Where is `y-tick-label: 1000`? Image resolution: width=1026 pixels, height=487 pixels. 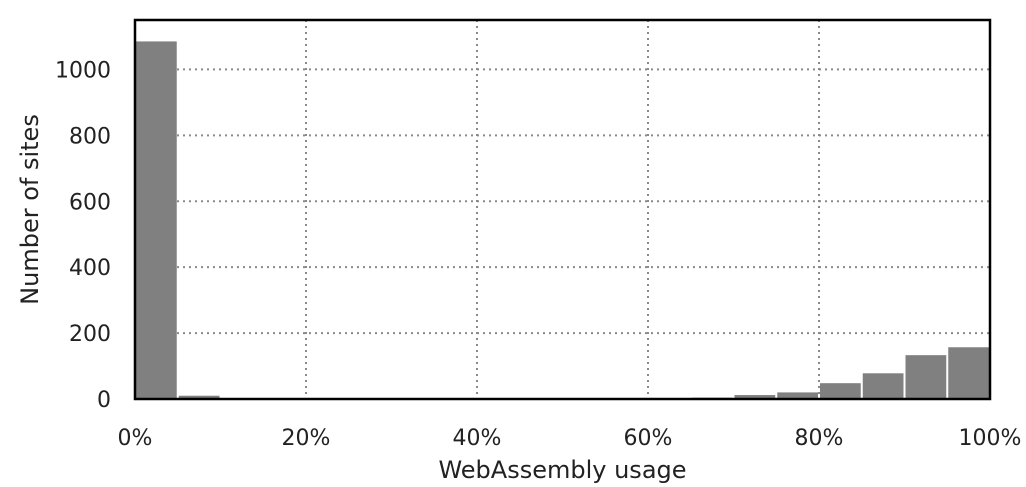 y-tick-label: 1000 is located at coordinates (83, 70).